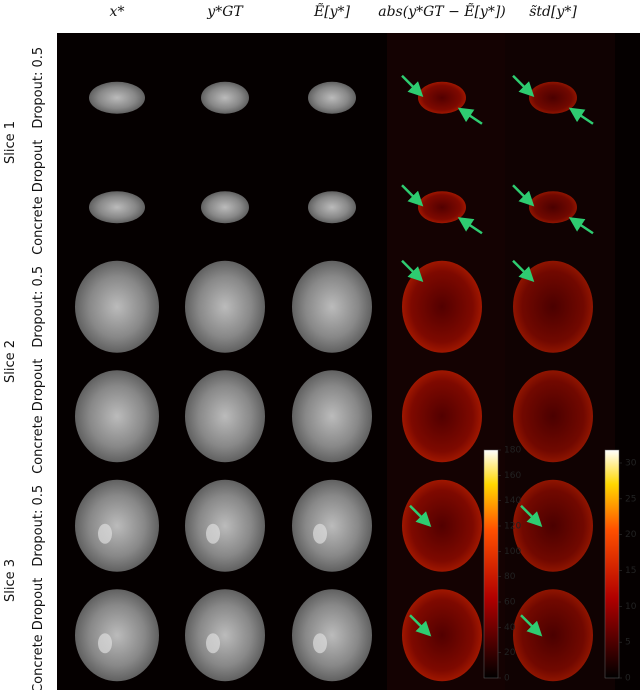  Describe the element at coordinates (512, 501) in the screenshot. I see `colorbar-tick-label: 140` at that location.